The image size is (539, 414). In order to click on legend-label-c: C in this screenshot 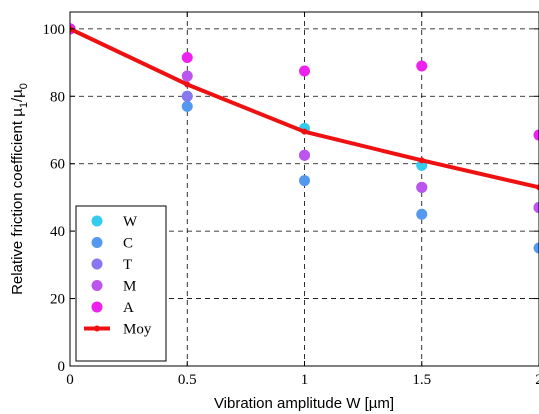, I will do `click(128, 244)`.